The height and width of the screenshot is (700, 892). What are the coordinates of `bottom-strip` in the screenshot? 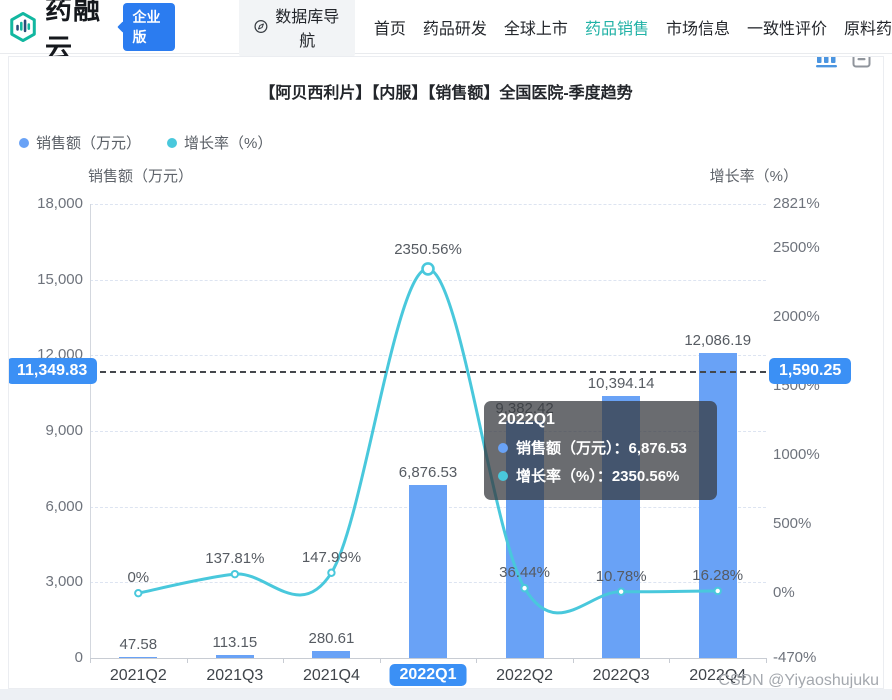 It's located at (446, 694).